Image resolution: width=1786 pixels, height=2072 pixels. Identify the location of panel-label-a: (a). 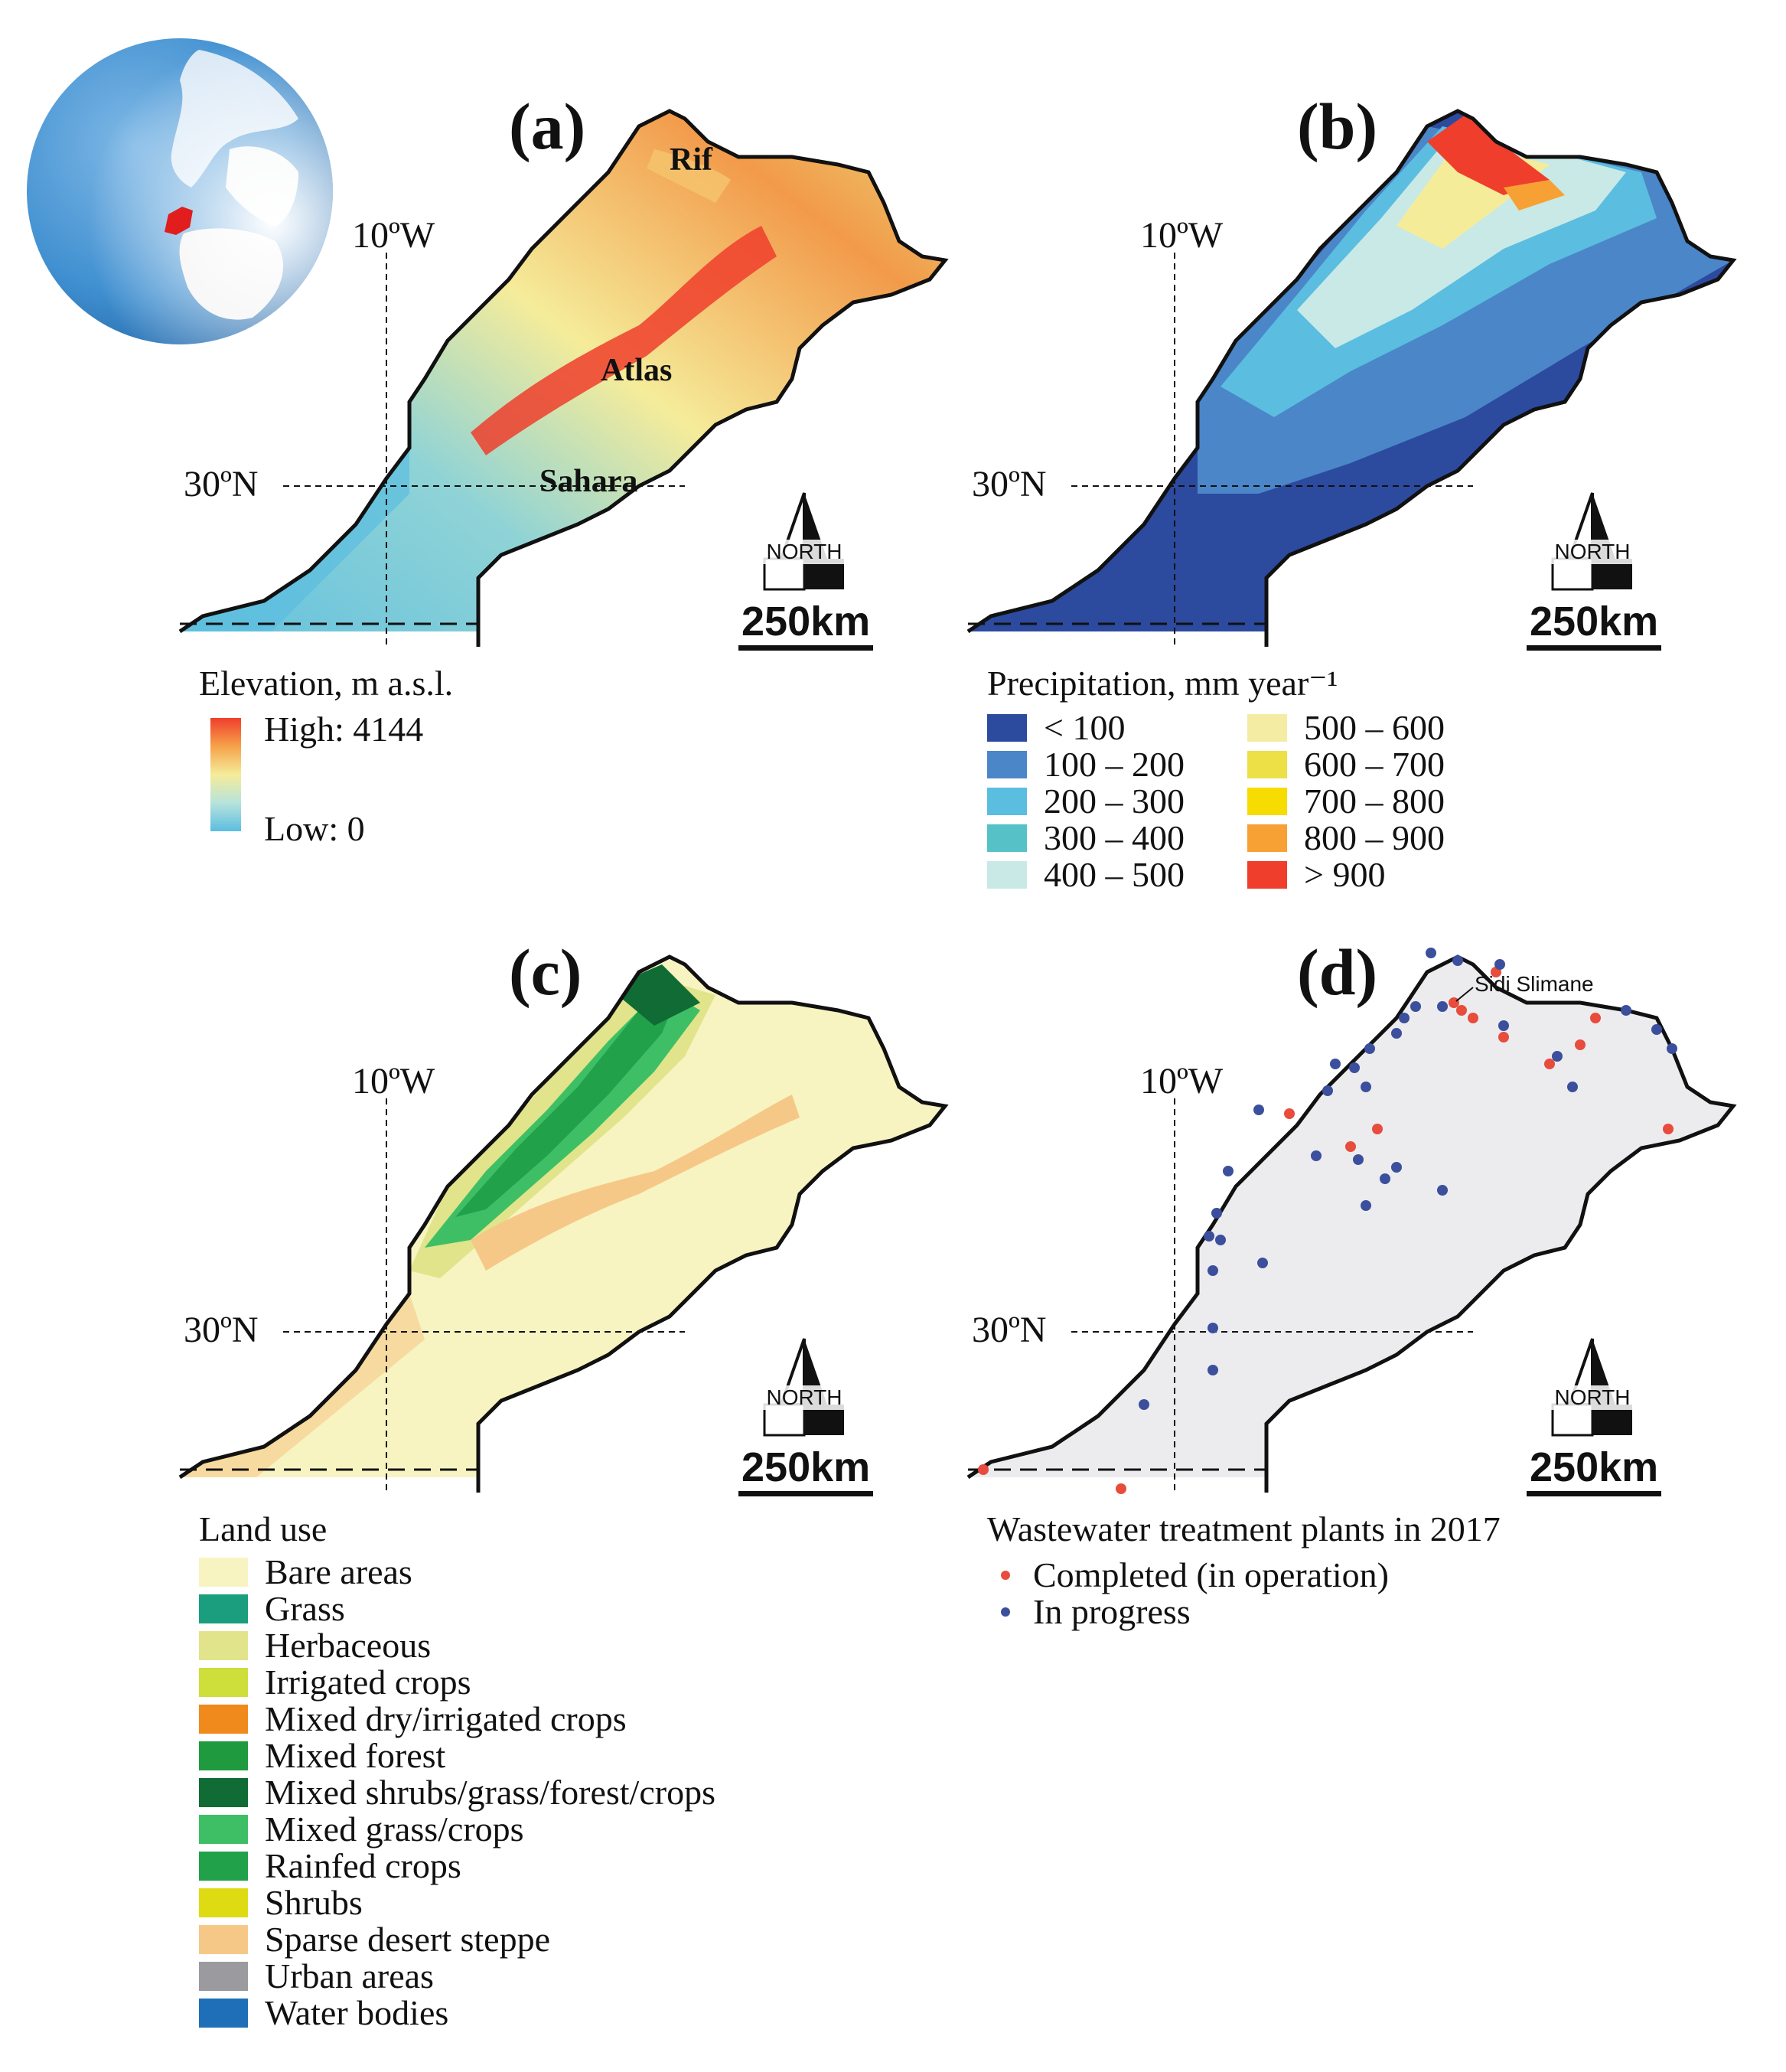
(547, 127).